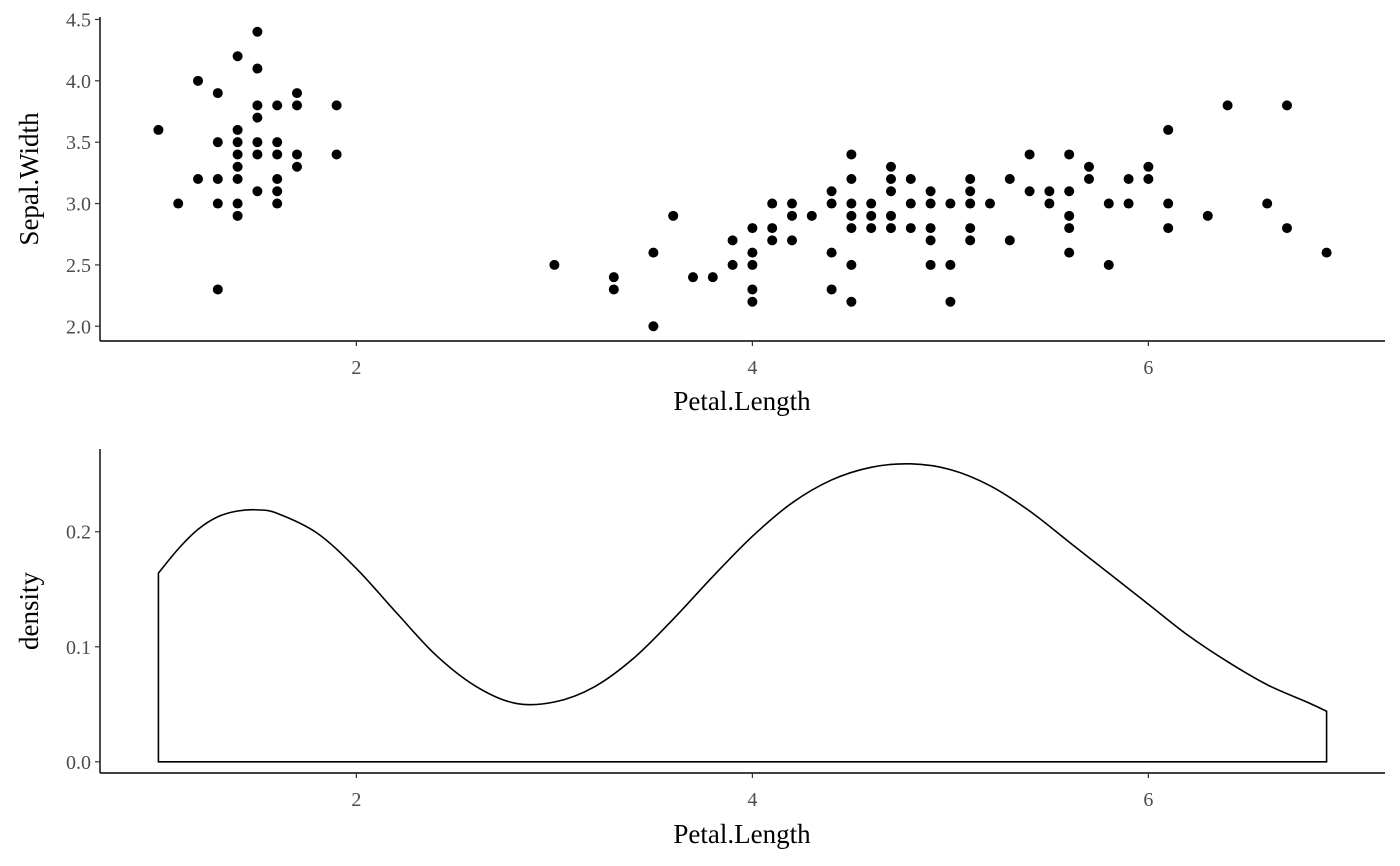 The image size is (1400, 866). Describe the element at coordinates (78, 648) in the screenshot. I see `density-y-tick-label: 0.1` at that location.